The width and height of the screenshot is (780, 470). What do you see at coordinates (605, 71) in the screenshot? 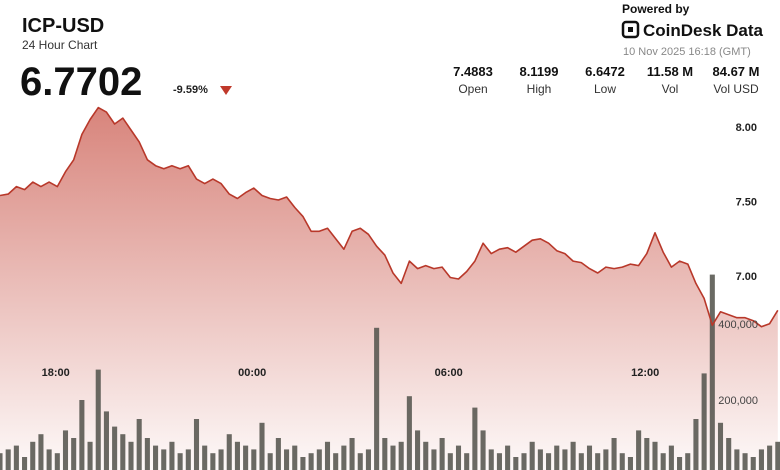
I see `stat-value: 6.6472` at bounding box center [605, 71].